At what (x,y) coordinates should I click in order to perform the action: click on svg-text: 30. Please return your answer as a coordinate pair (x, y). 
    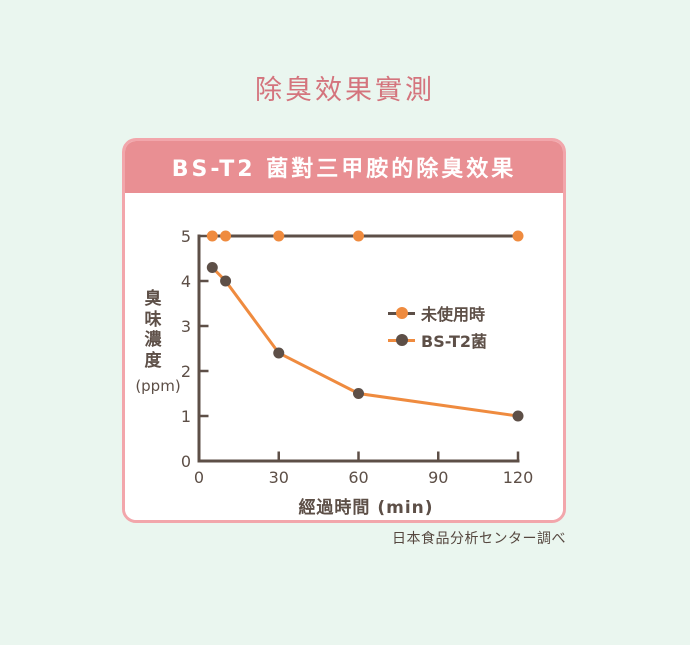
    Looking at the image, I should click on (279, 477).